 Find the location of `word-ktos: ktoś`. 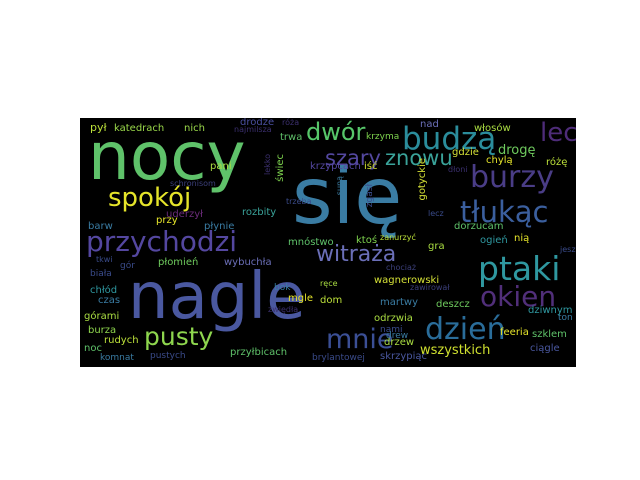

word-ktos: ktoś is located at coordinates (367, 240).